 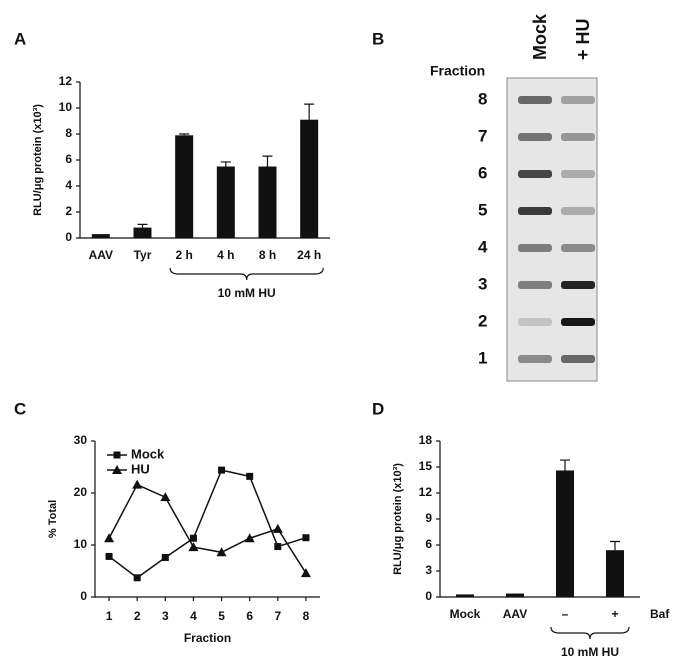 What do you see at coordinates (583, 39) in the screenshot?
I see `gel-lane-label: + HU` at bounding box center [583, 39].